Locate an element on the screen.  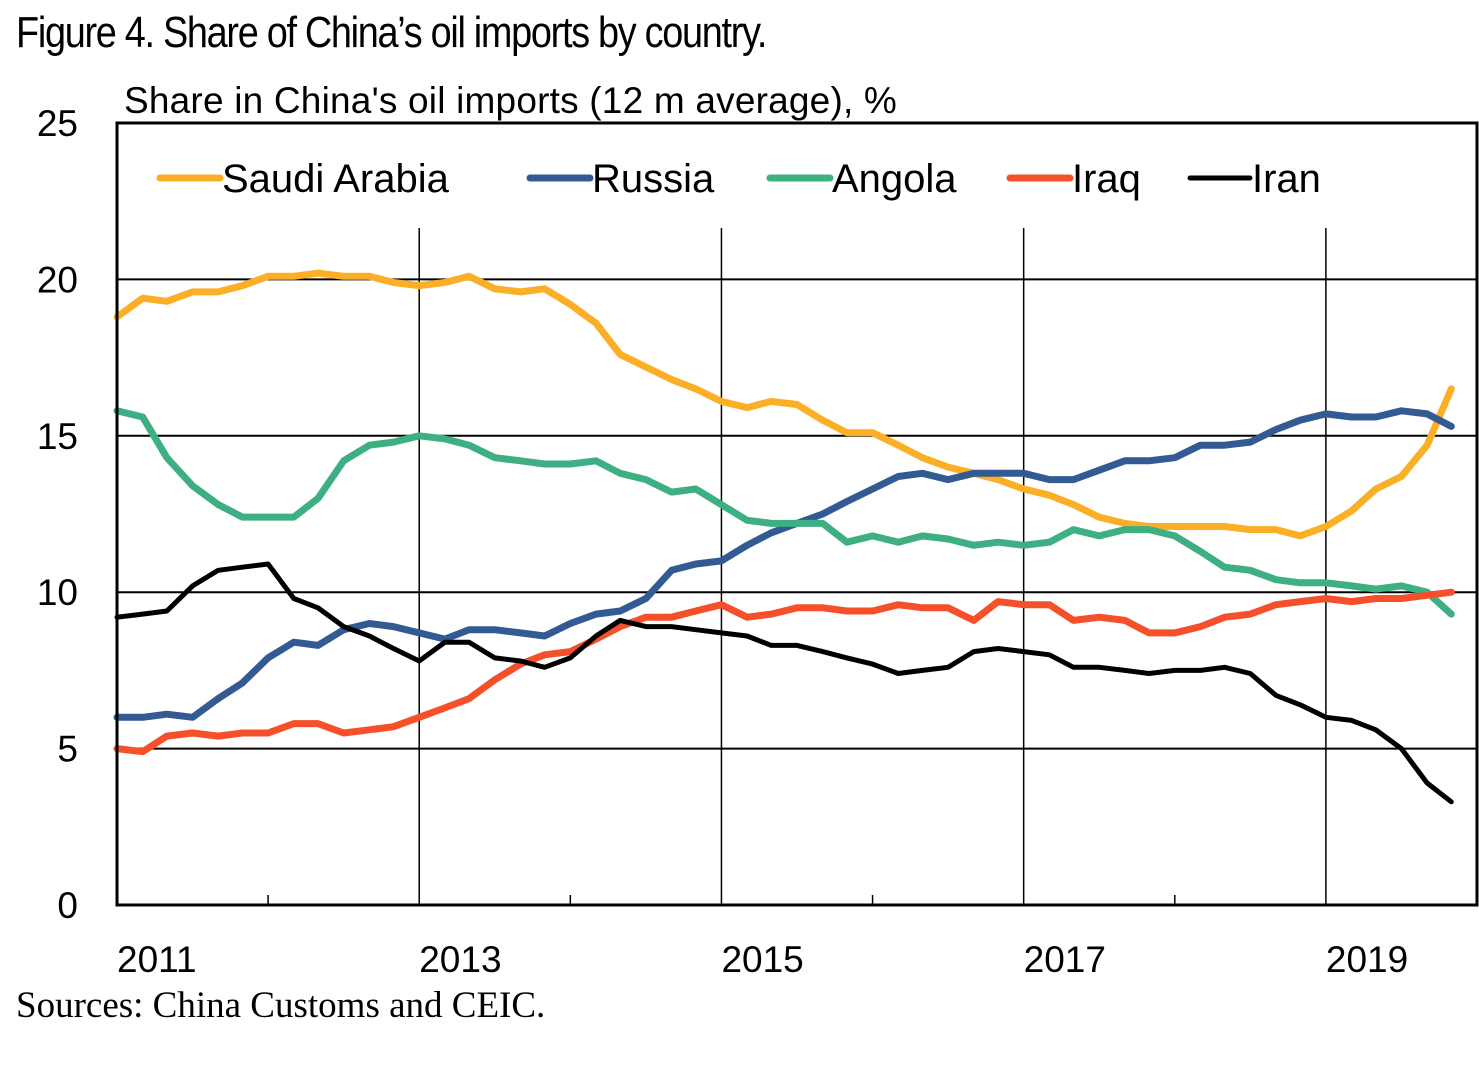
legend-item-saudi-arabia: Saudi Arabia is located at coordinates (303, 179).